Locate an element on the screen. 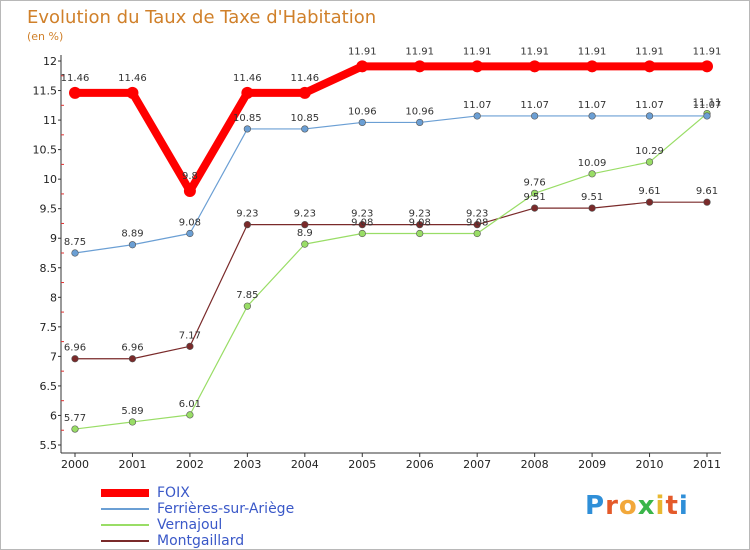  x-tick-label: 2006 is located at coordinates (420, 464).